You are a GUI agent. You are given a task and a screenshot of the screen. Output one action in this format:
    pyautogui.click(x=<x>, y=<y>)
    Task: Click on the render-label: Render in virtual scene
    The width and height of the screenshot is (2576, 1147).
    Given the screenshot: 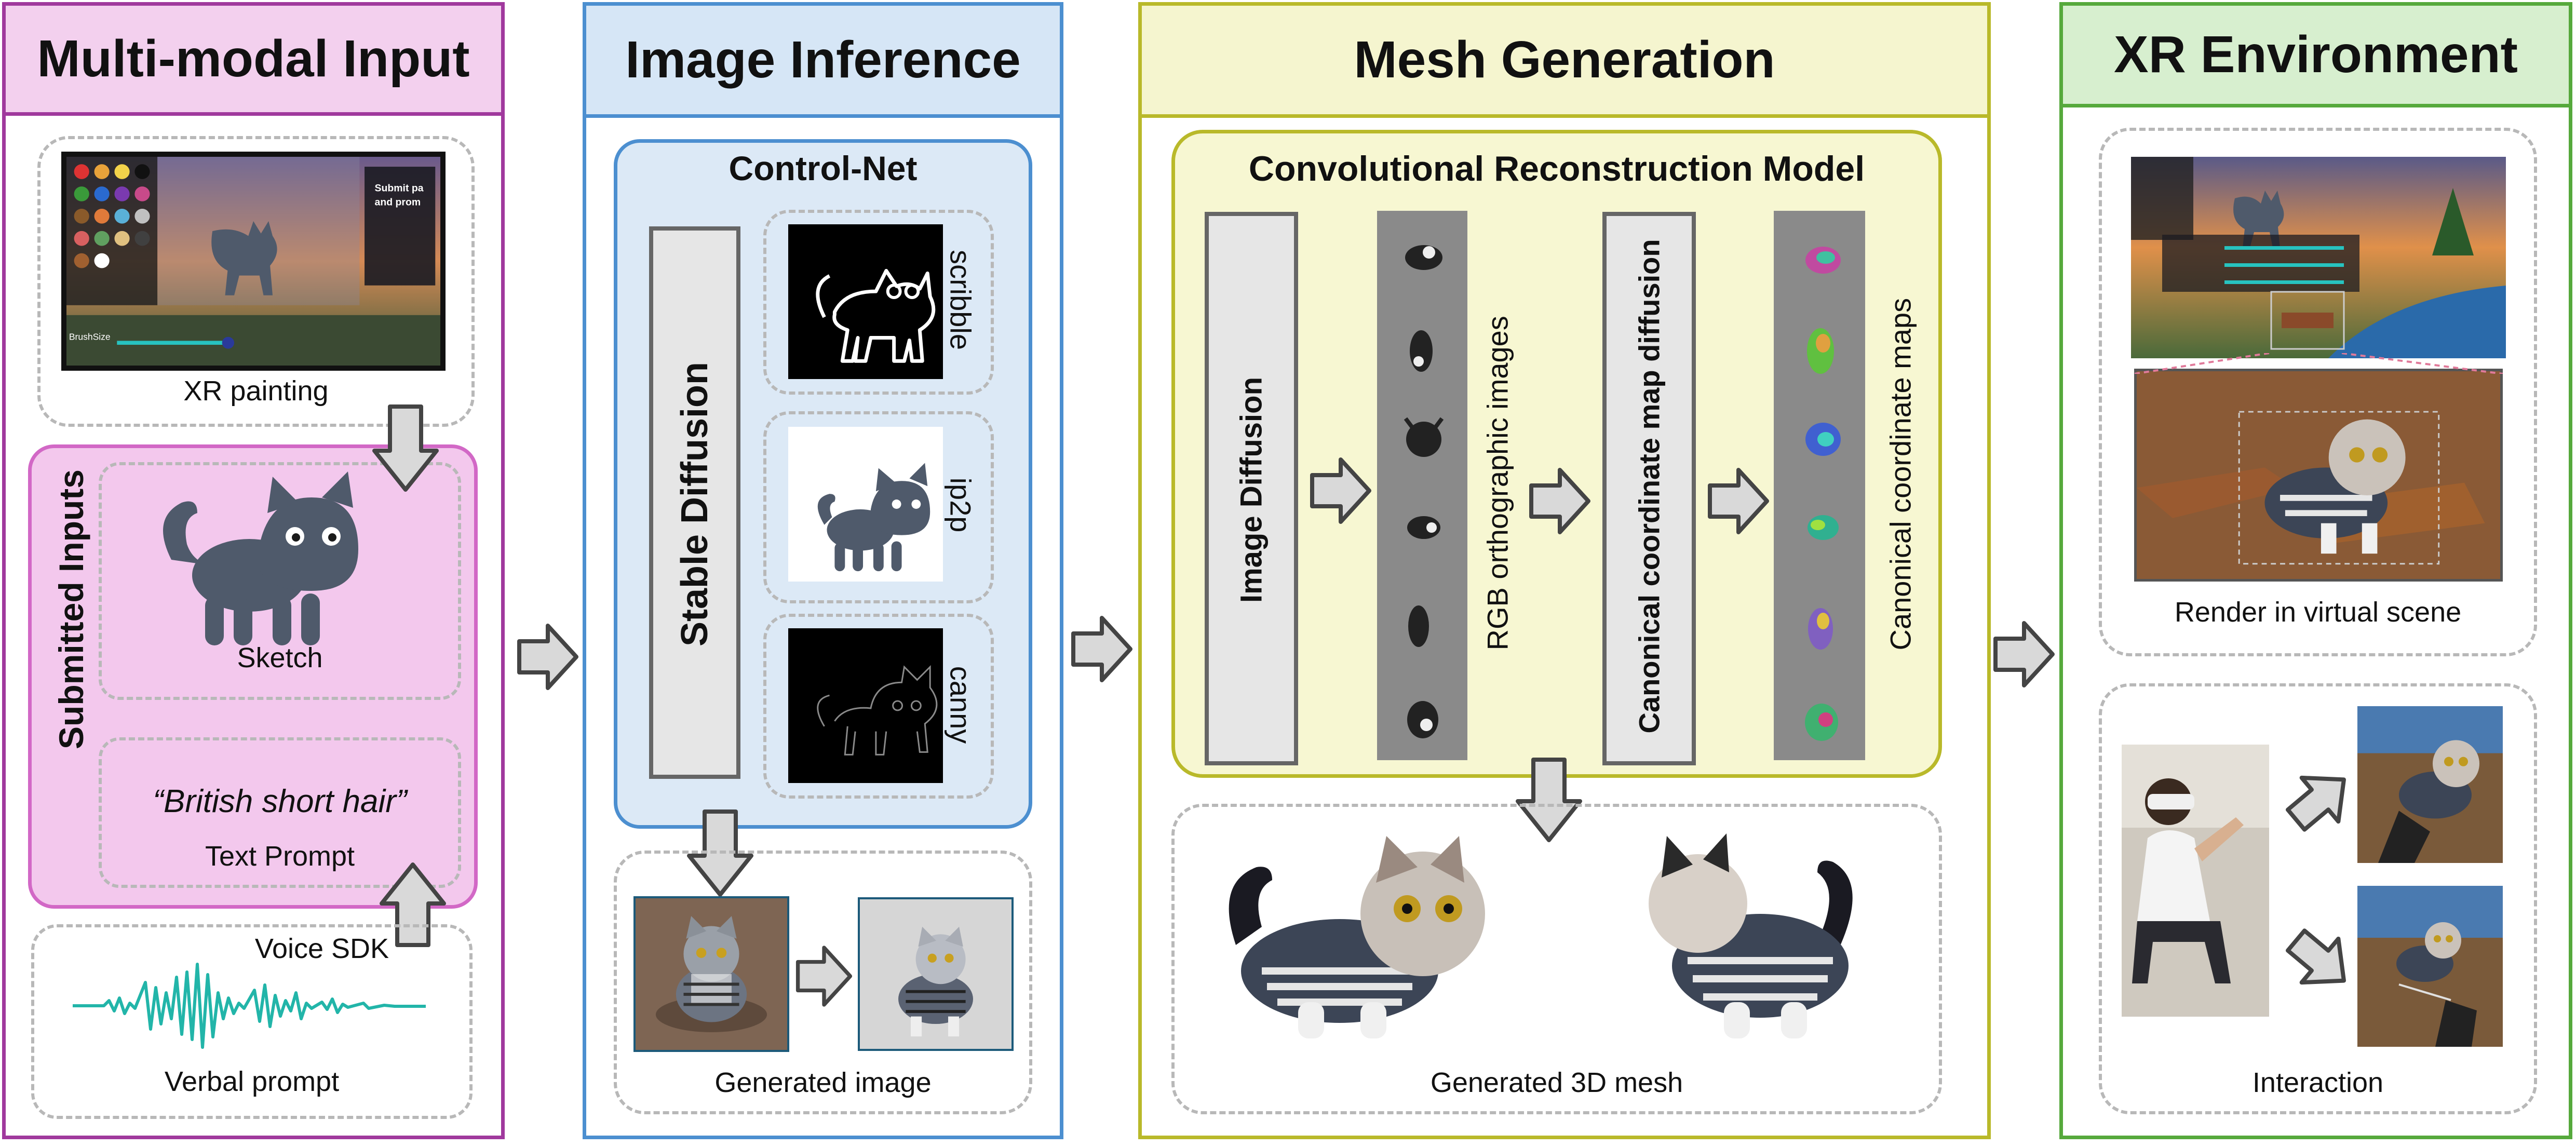 What is the action you would take?
    pyautogui.click(x=2318, y=612)
    